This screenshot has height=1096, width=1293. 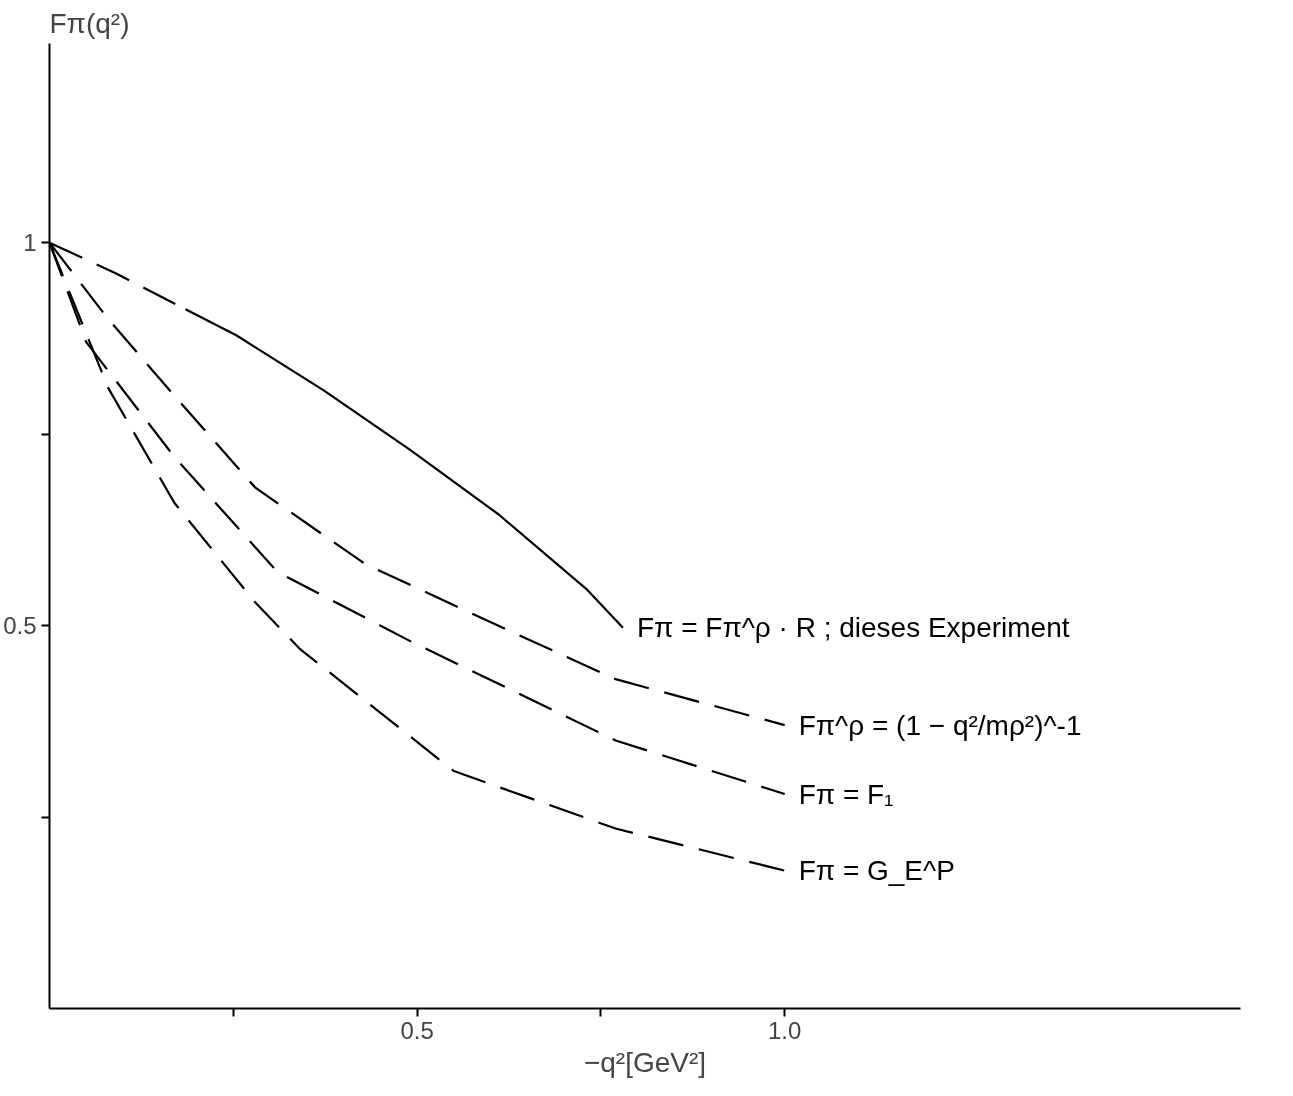 What do you see at coordinates (940, 725) in the screenshot?
I see `series-label: Fπ^ρ = (1 − q²/mρ²)^-1` at bounding box center [940, 725].